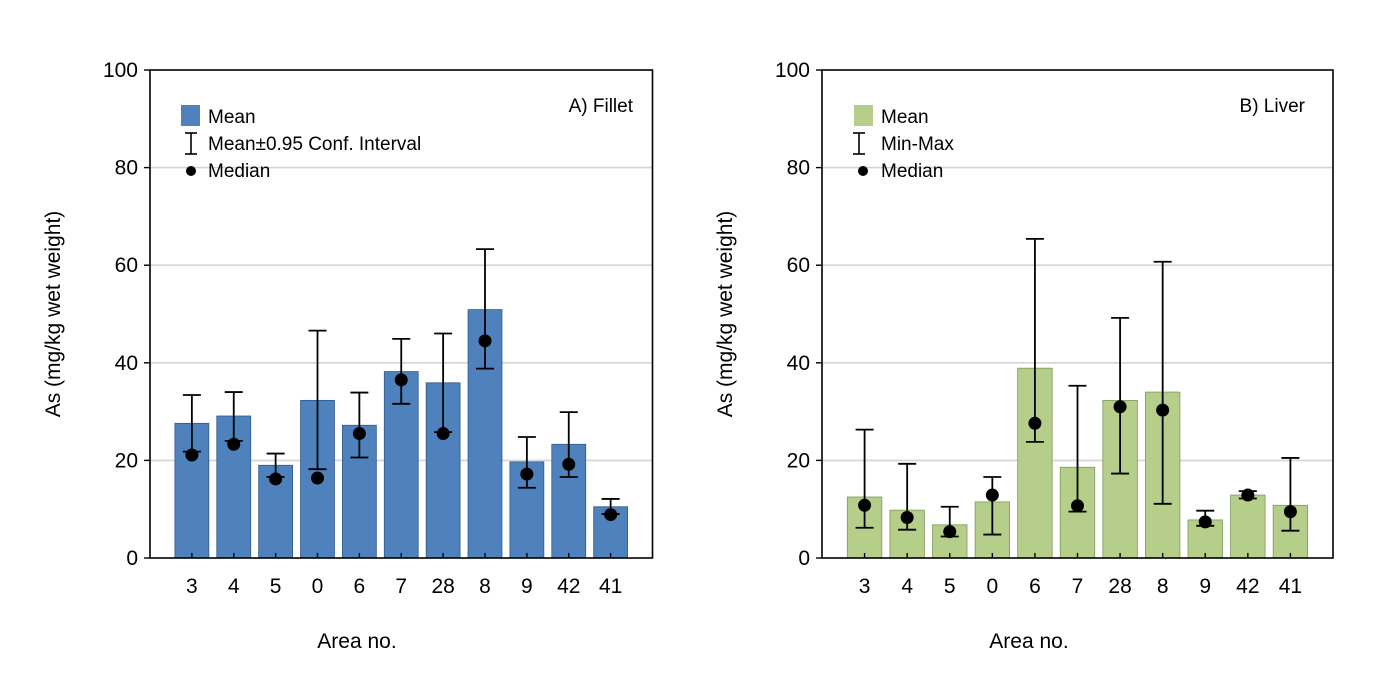 This screenshot has width=1386, height=693. I want to click on legend: Mean Mean±0.95 Conf. Interval Median, so click(301, 143).